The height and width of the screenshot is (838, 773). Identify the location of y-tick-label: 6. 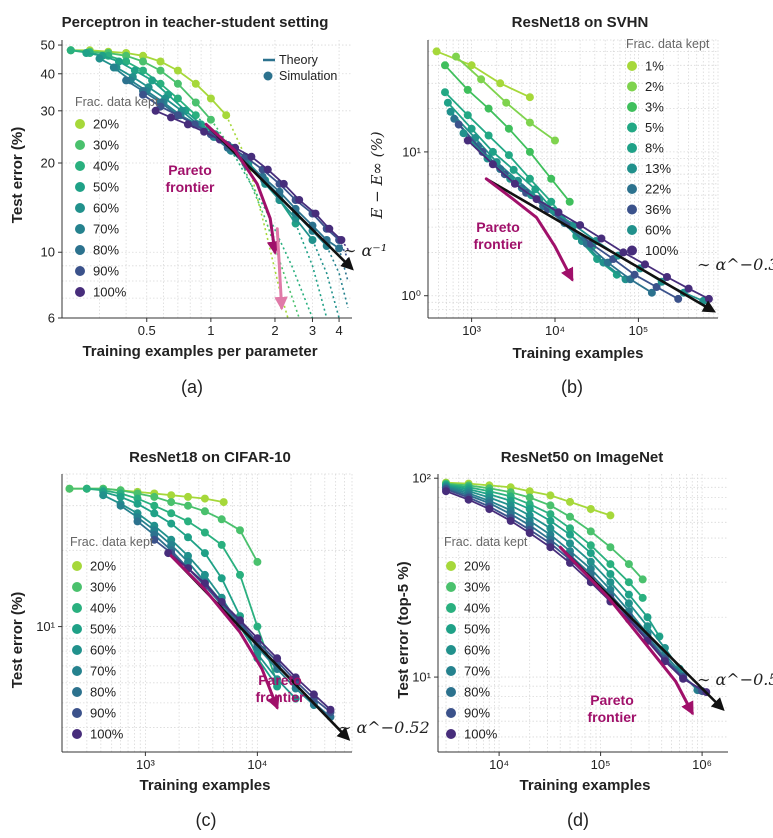
(51, 318).